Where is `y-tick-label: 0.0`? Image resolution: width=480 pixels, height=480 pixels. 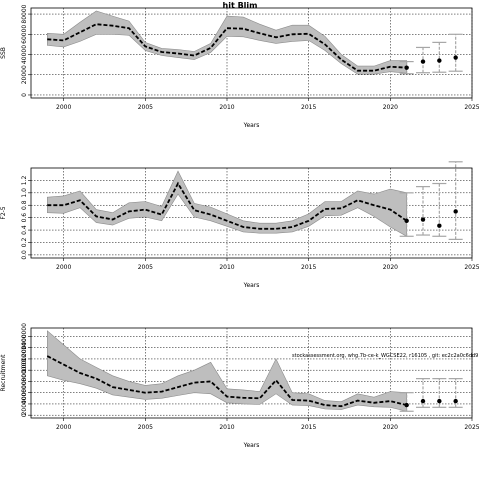 y-tick-label: 0.0 is located at coordinates (24, 255).